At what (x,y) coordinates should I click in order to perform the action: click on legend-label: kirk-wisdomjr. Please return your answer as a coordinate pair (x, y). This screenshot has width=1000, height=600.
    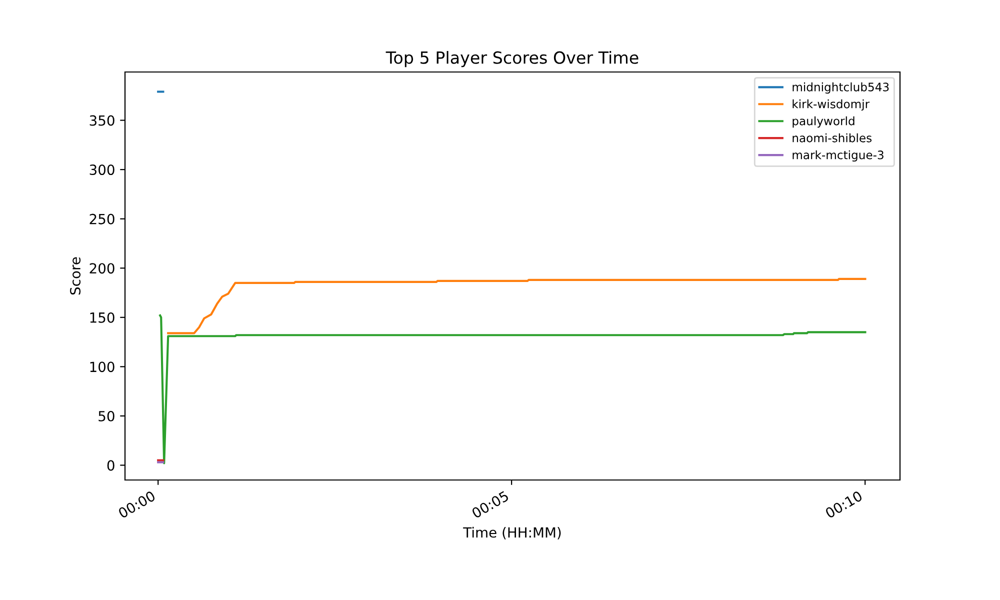
    Looking at the image, I should click on (831, 105).